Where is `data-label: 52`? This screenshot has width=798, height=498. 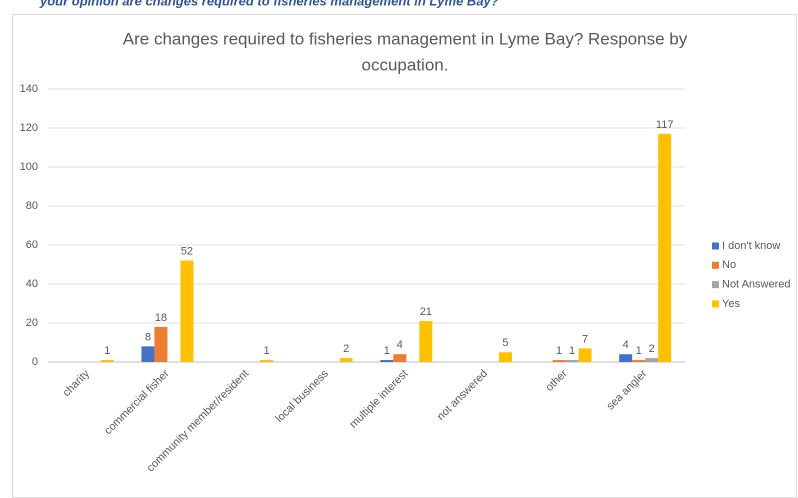
data-label: 52 is located at coordinates (187, 252).